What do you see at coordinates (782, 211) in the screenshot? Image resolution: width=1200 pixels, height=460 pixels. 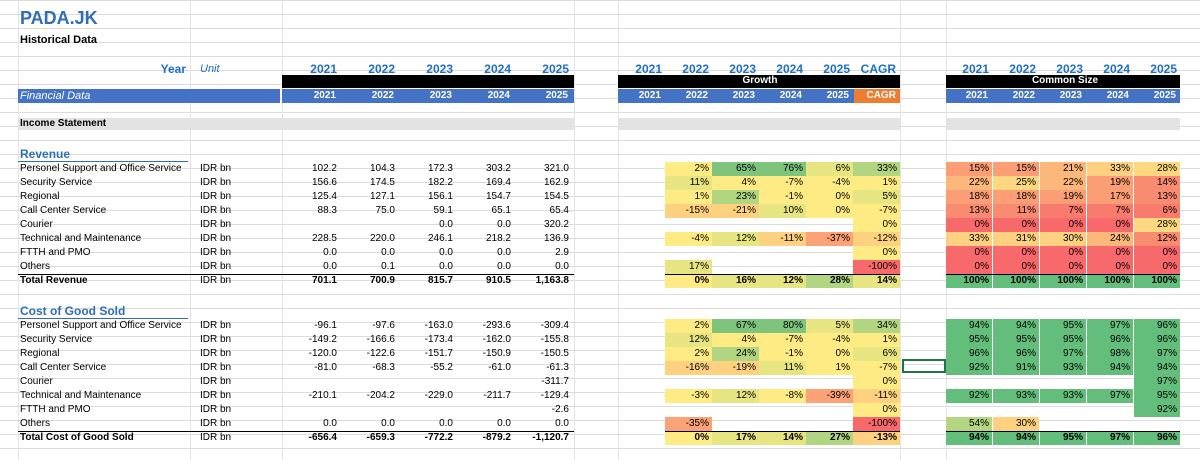 I see `revenue-row-growth-cell: 10%` at bounding box center [782, 211].